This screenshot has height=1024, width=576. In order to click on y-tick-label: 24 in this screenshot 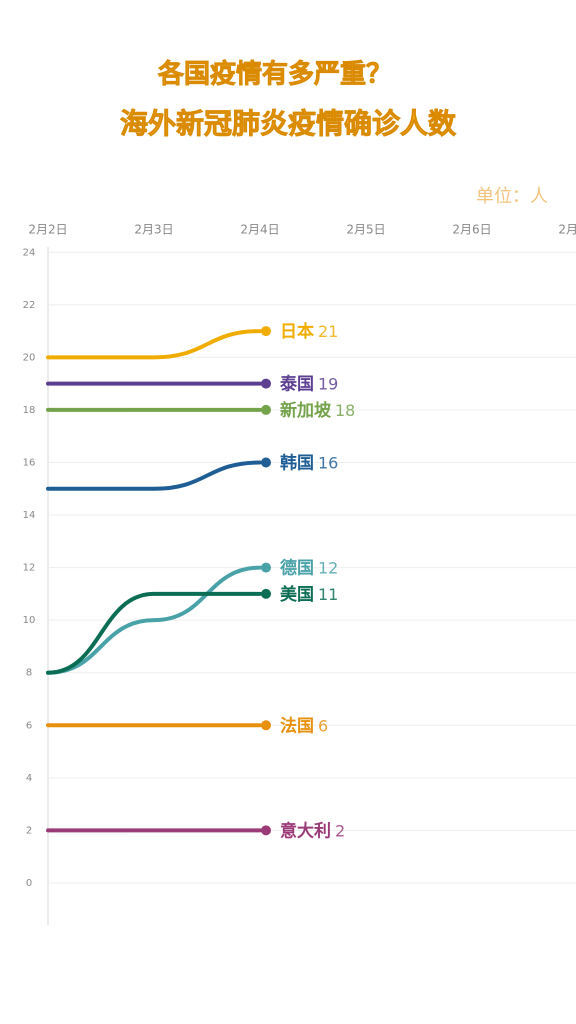, I will do `click(29, 252)`.